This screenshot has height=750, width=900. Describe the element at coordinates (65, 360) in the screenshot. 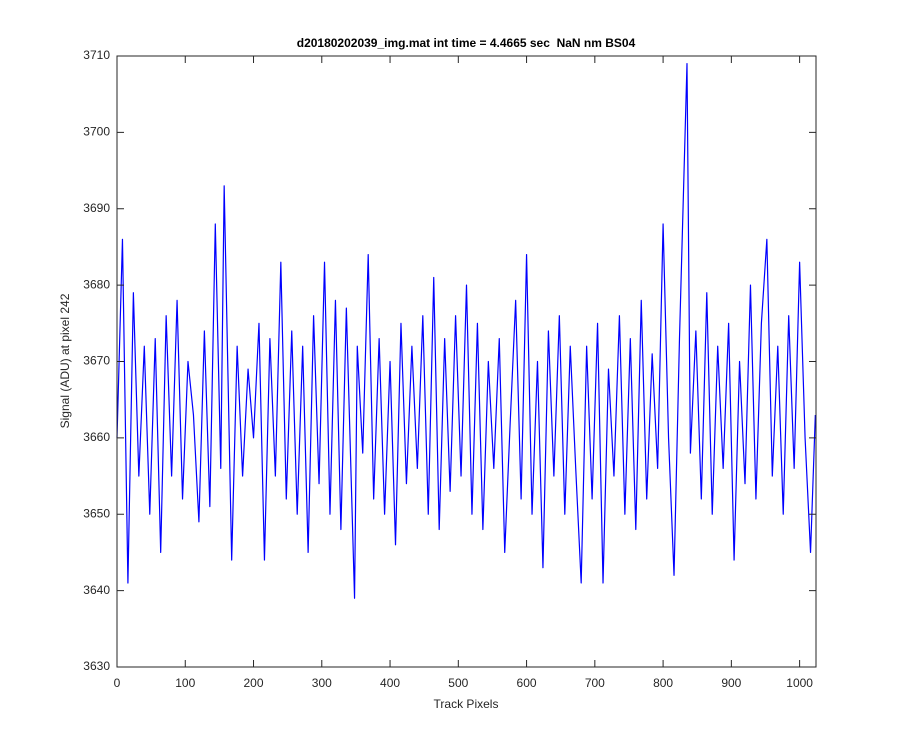

I see `y-axis-label: Signal (ADU) at pixel 242` at that location.